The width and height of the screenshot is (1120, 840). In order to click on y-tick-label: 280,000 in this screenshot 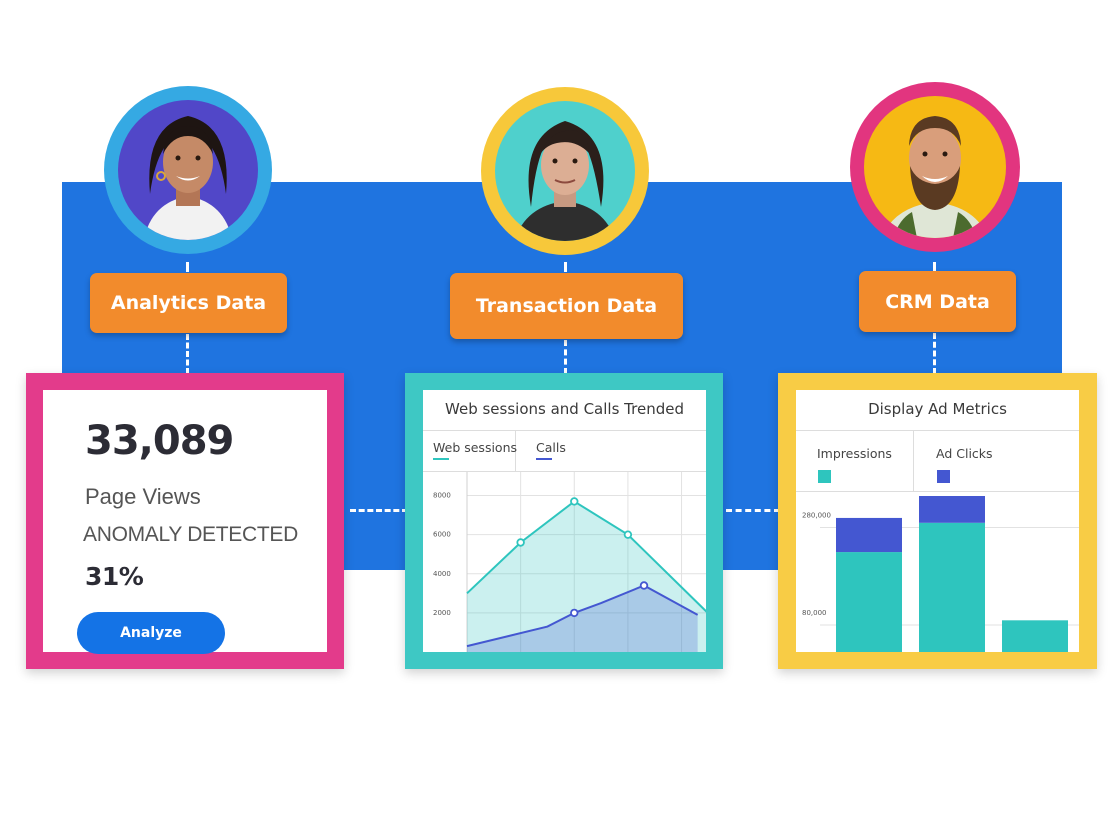, I will do `click(816, 516)`.